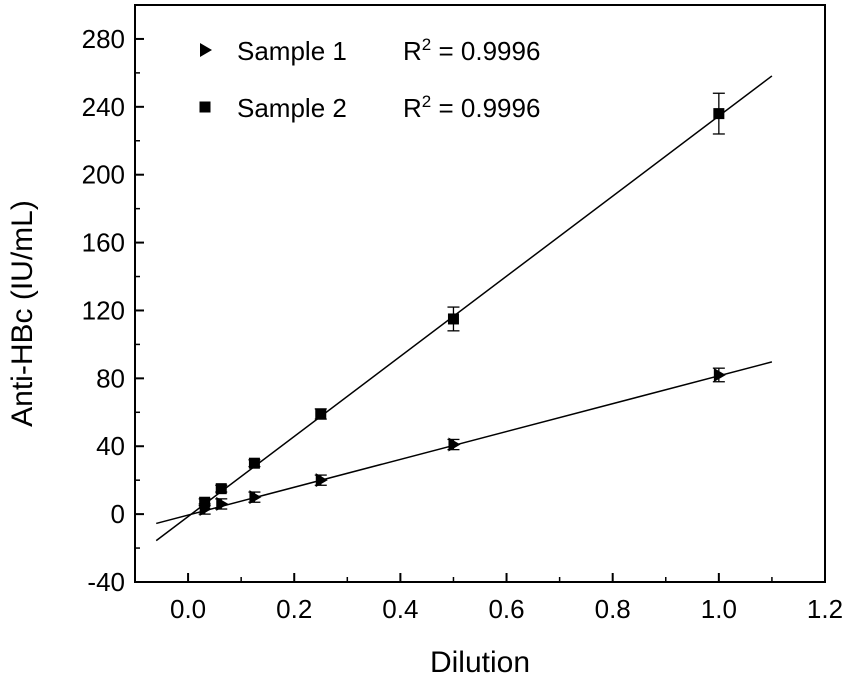 Image resolution: width=850 pixels, height=681 pixels. What do you see at coordinates (103, 39) in the screenshot?
I see `y-tick-label: 280` at bounding box center [103, 39].